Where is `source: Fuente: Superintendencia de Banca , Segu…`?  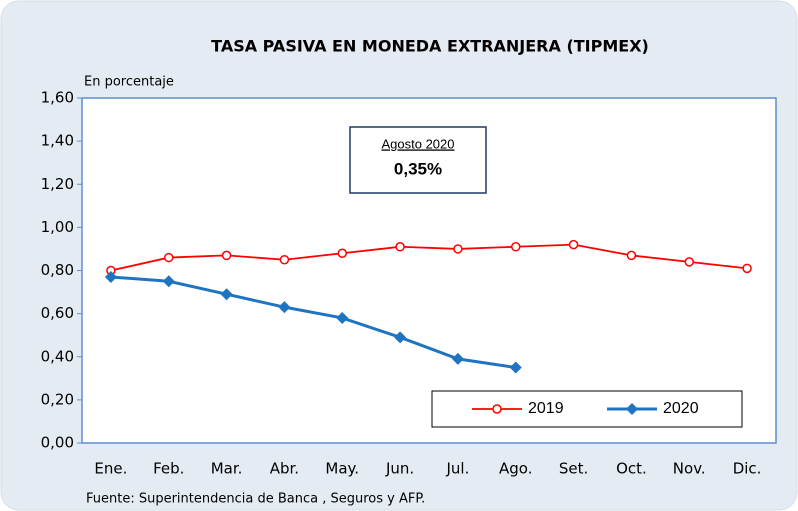
source: Fuente: Superintendencia de Banca , Segu… is located at coordinates (255, 499).